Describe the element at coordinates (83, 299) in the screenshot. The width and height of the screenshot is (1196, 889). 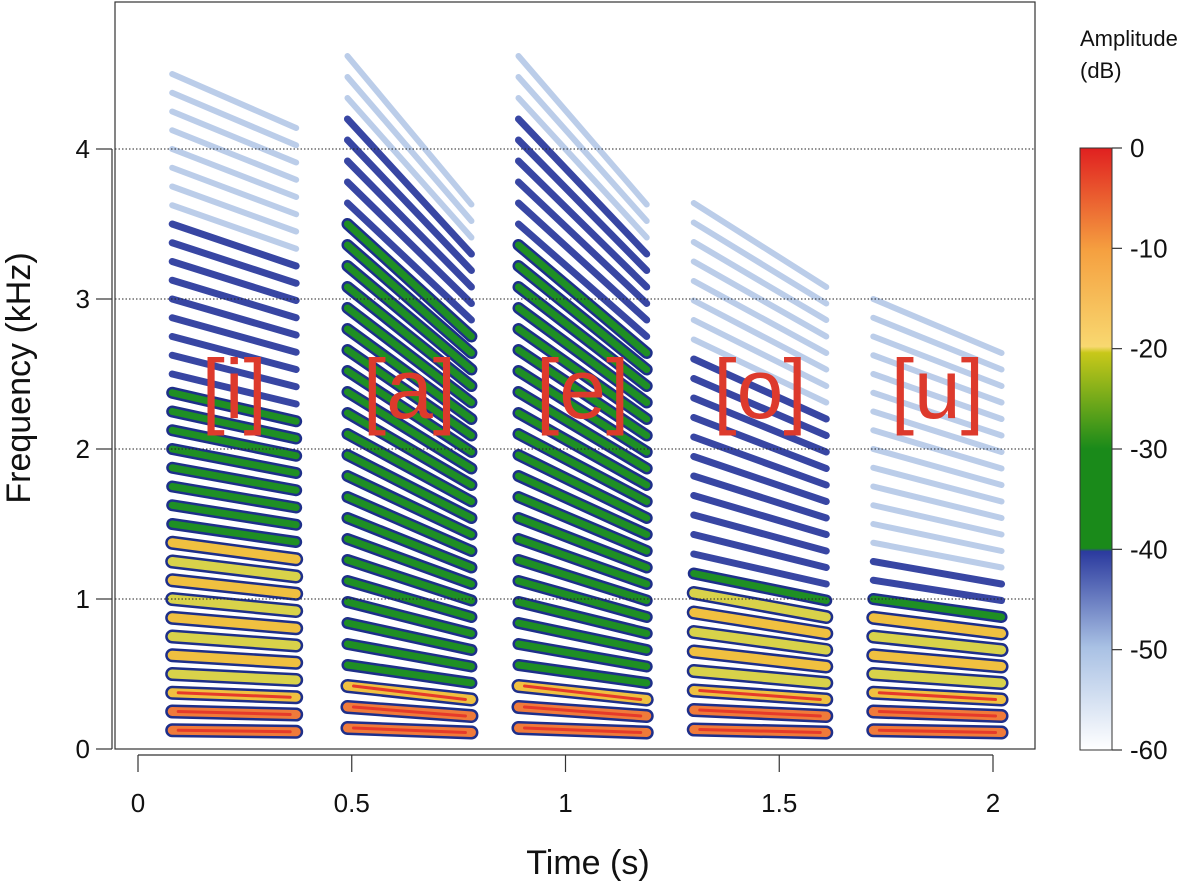
I see `y-tick-label: 3` at that location.